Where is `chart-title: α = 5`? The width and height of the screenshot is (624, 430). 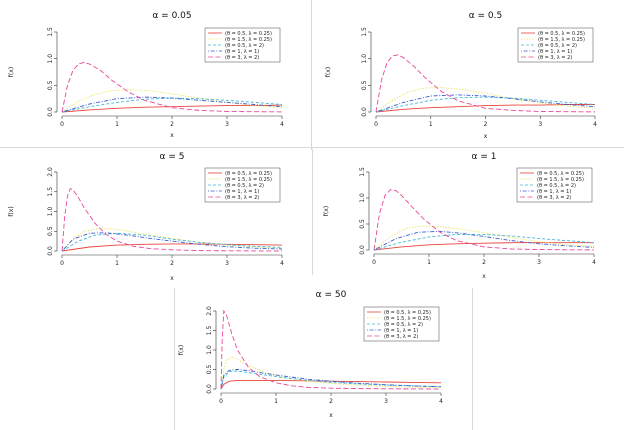 chart-title: α = 5 is located at coordinates (172, 157).